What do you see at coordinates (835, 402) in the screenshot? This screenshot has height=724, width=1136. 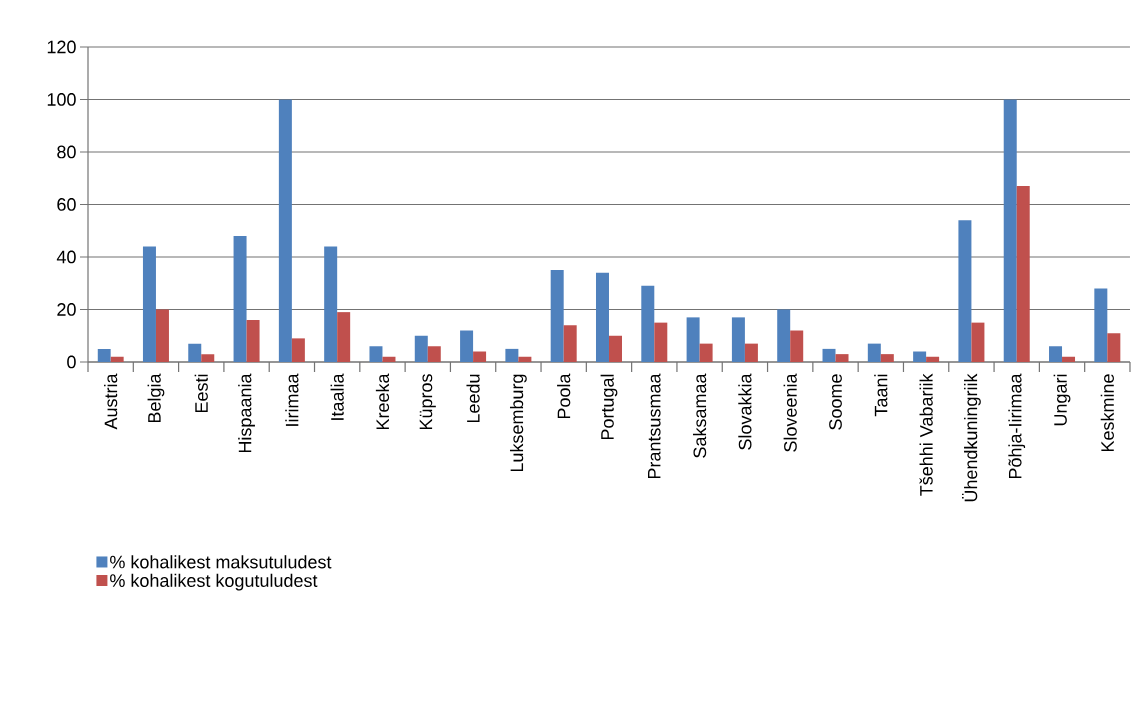 I see `x-tick-label: Soome` at bounding box center [835, 402].